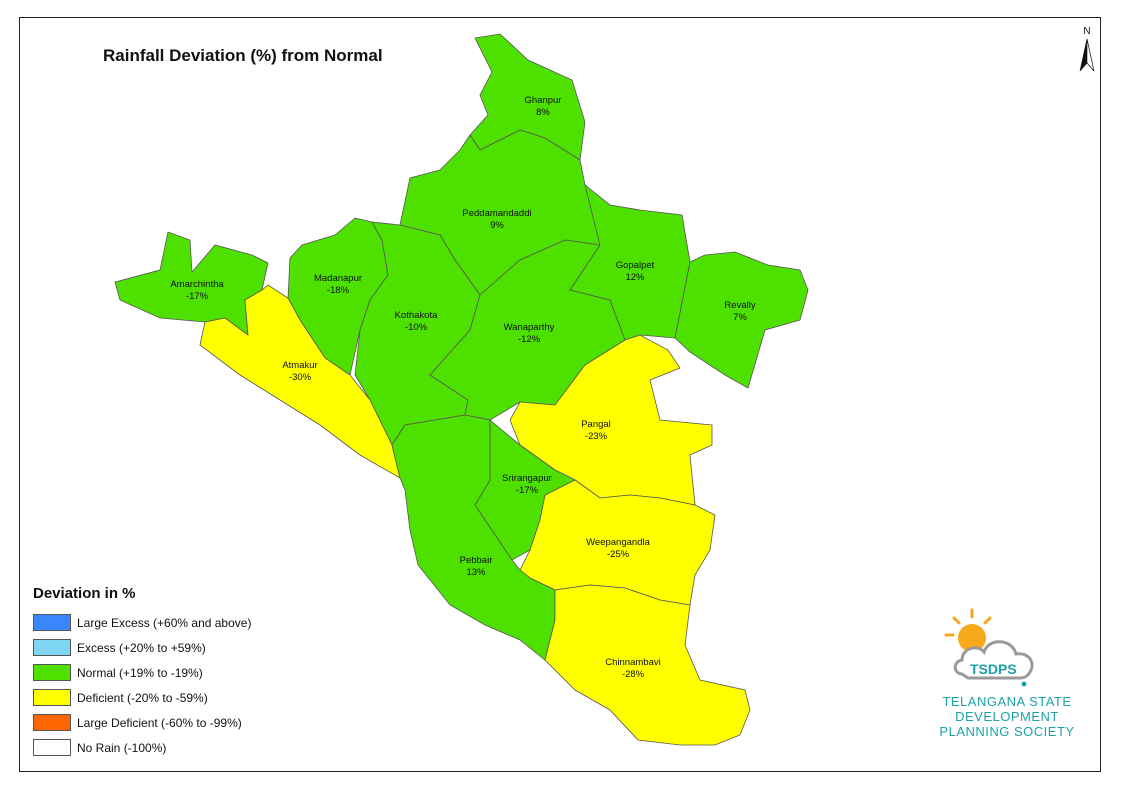 This screenshot has width=1122, height=794. I want to click on legend-label: Deficient (-20% to -59%), so click(142, 697).